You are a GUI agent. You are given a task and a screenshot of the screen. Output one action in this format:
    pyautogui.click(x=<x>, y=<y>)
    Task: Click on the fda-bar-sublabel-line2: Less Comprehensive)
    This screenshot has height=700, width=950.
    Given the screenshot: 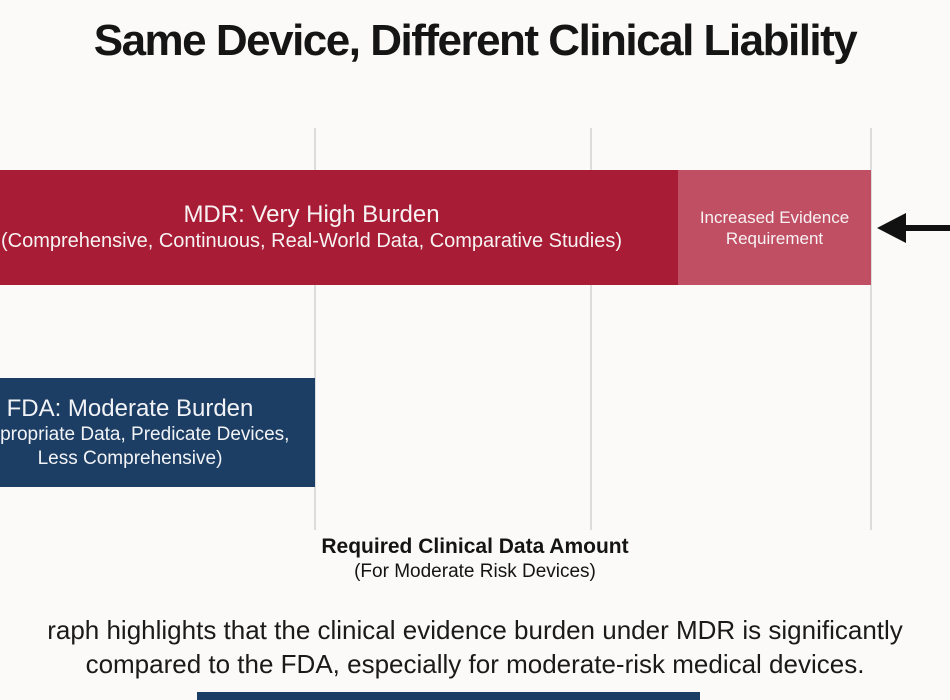 What is the action you would take?
    pyautogui.click(x=130, y=458)
    